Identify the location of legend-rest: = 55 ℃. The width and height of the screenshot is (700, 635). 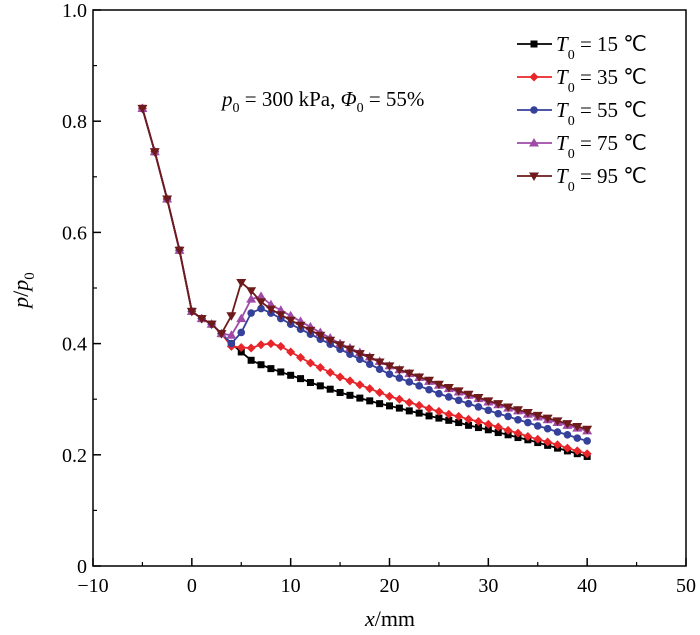
(611, 110).